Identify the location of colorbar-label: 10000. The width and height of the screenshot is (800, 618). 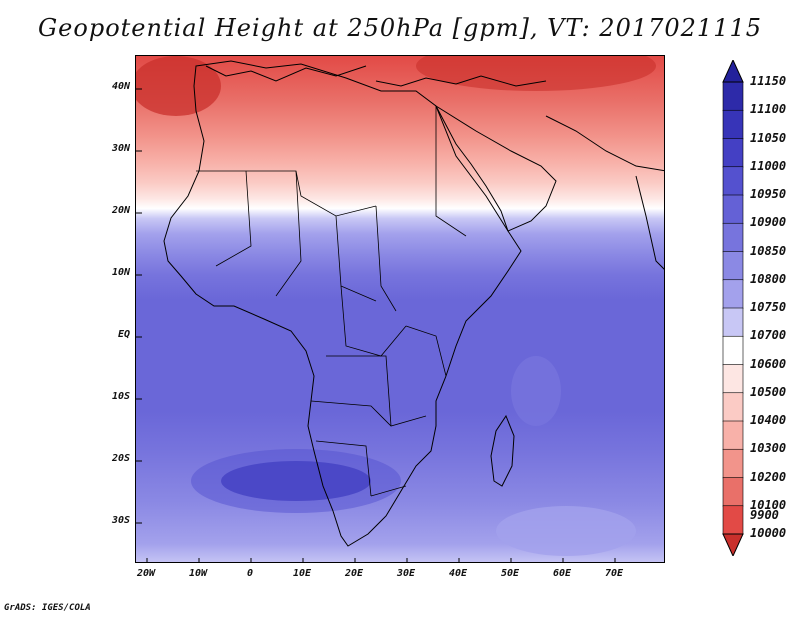
(768, 533).